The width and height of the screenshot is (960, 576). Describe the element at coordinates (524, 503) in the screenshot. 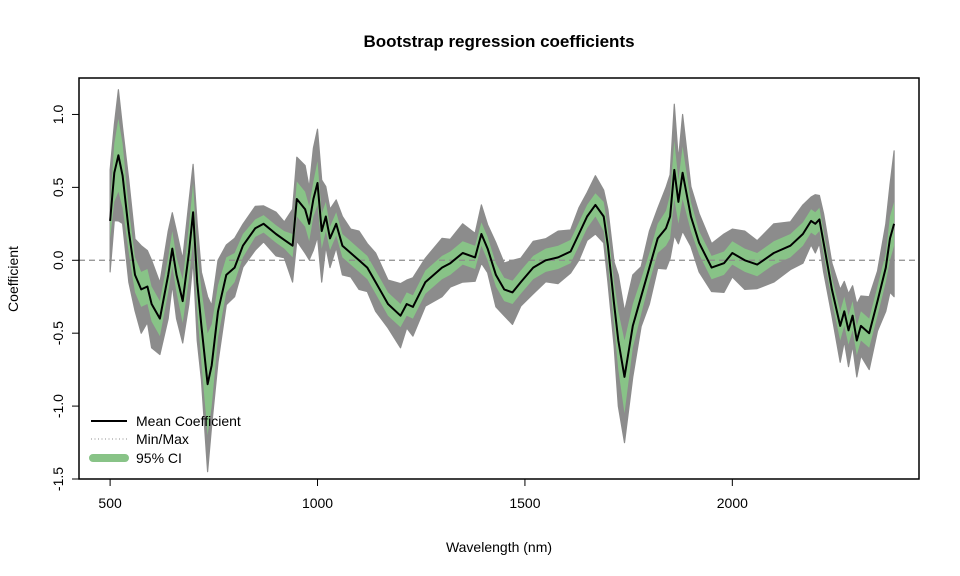

I see `x-tick-label: 1500` at that location.